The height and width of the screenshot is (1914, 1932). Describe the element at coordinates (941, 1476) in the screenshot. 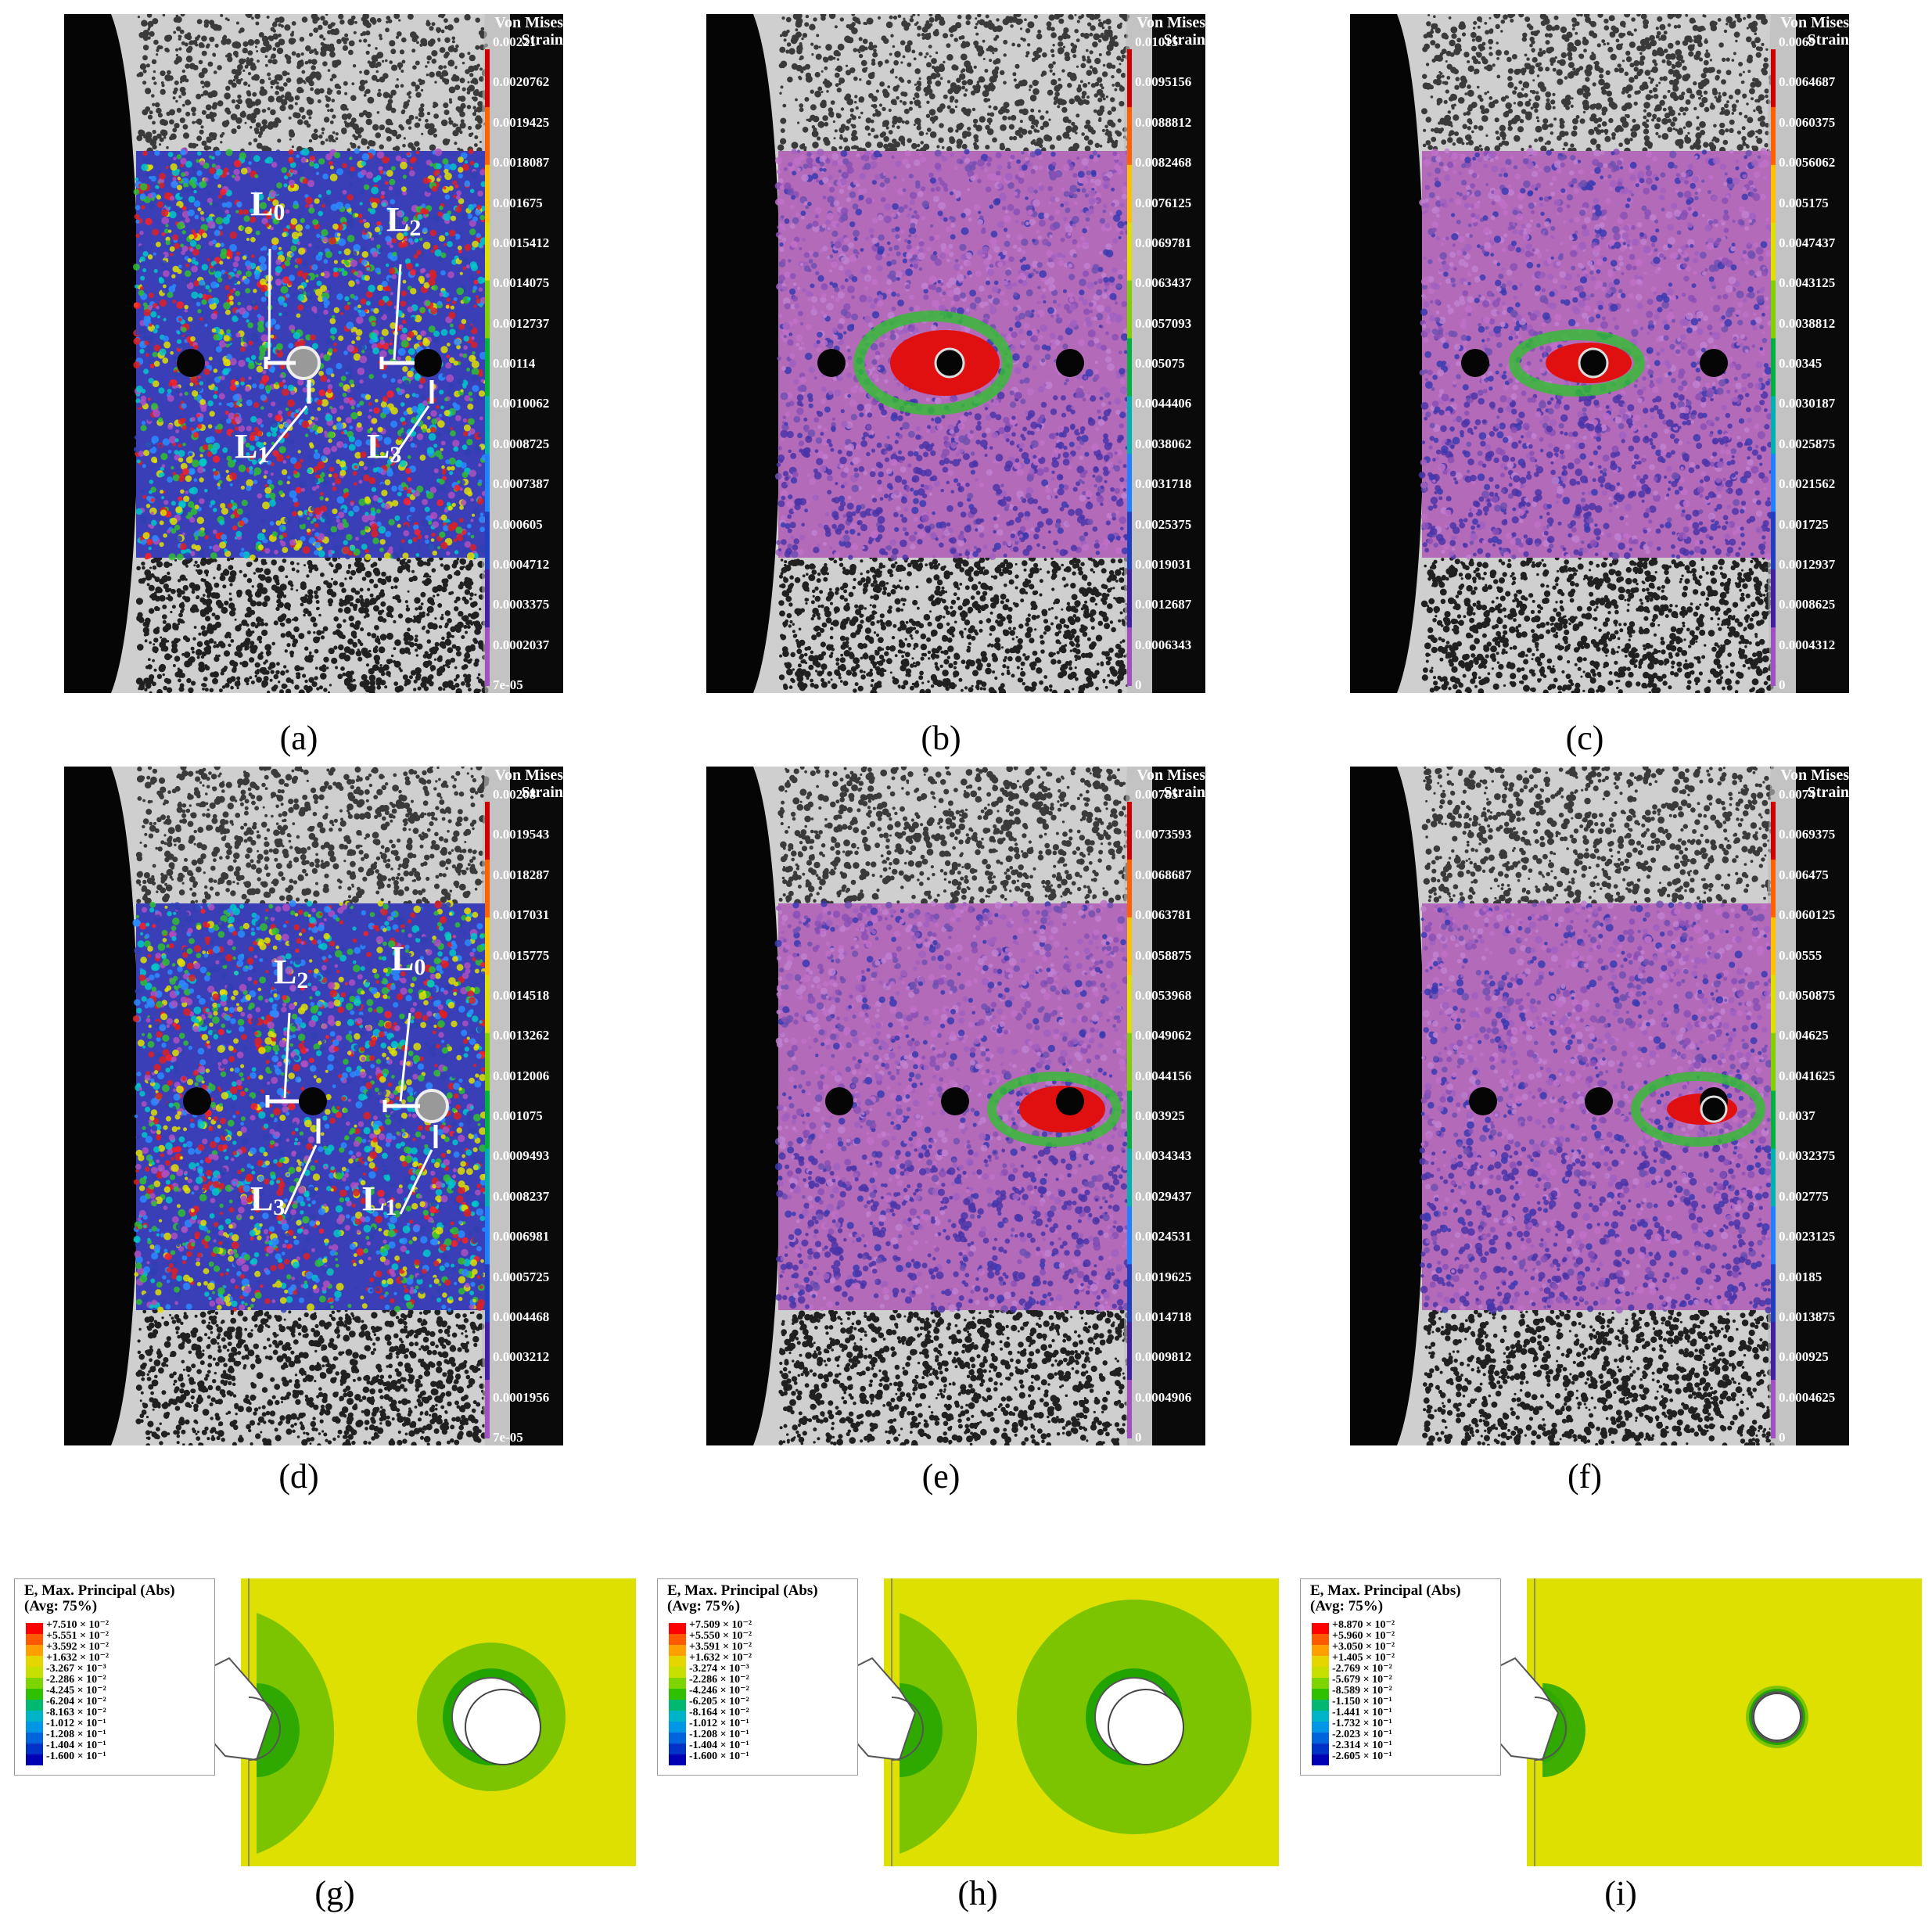

I see `caption-e: (e)` at that location.